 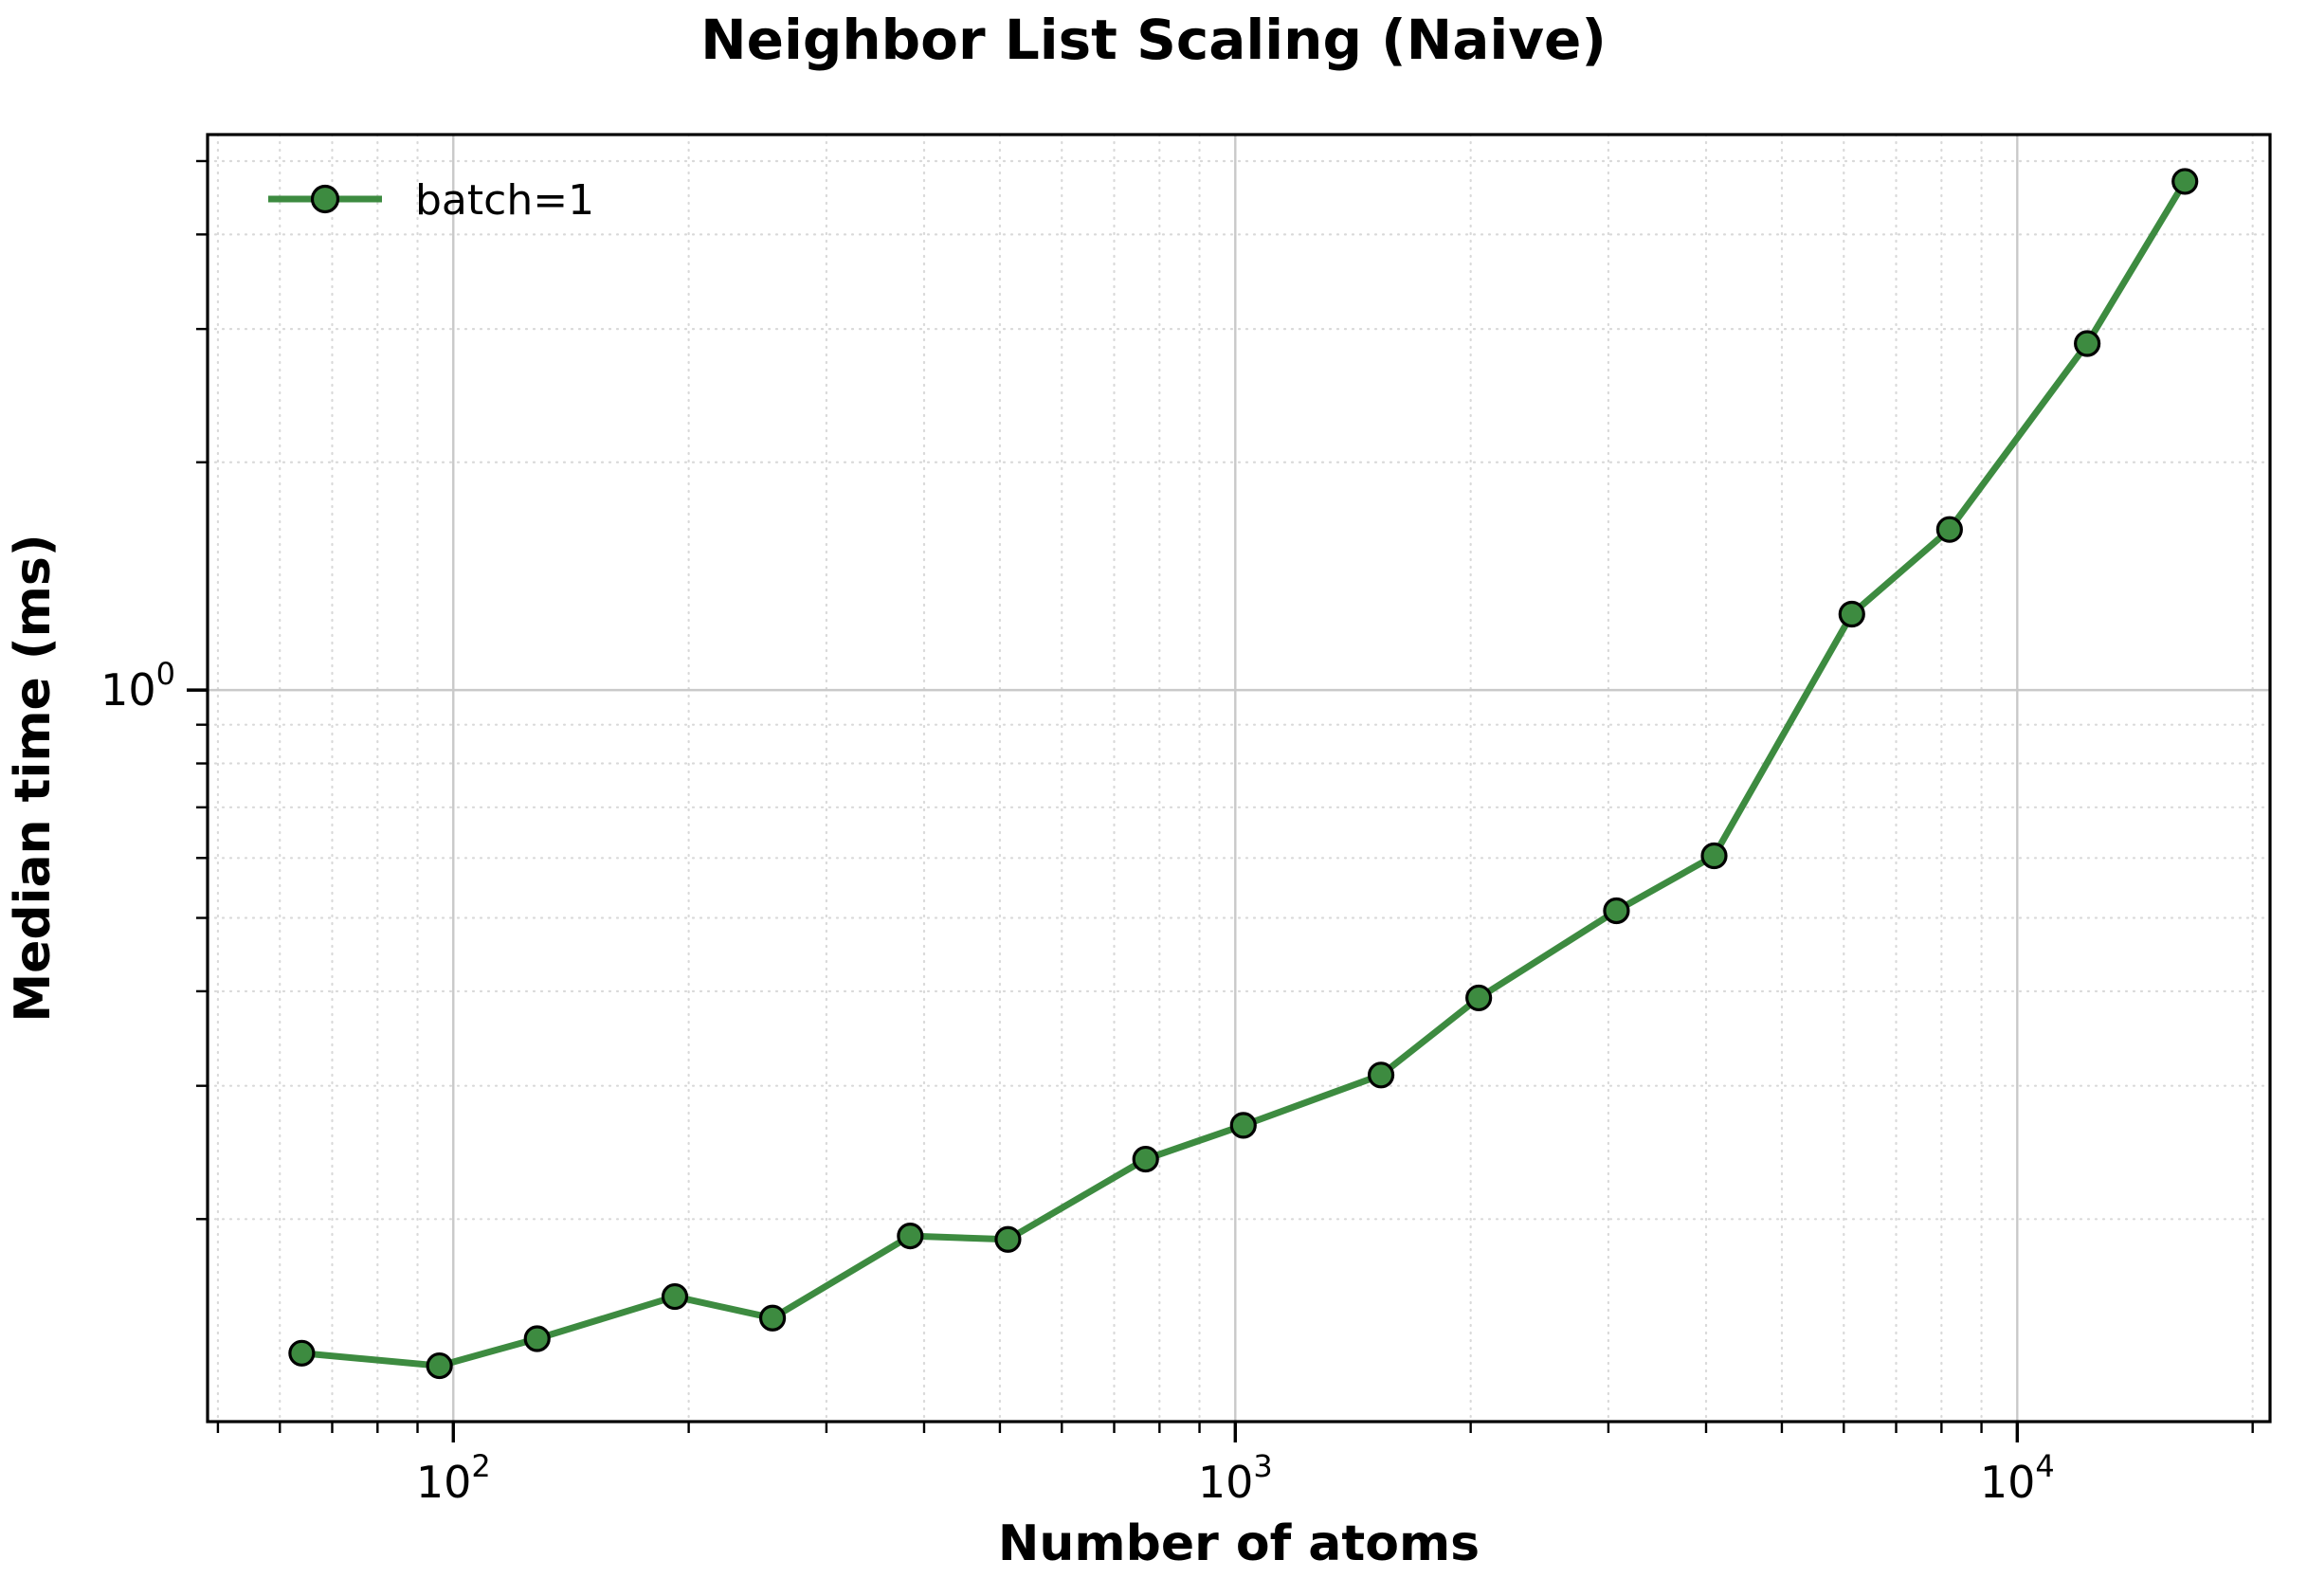 What do you see at coordinates (2017, 1478) in the screenshot?
I see `x-tick-label: 10⁴` at bounding box center [2017, 1478].